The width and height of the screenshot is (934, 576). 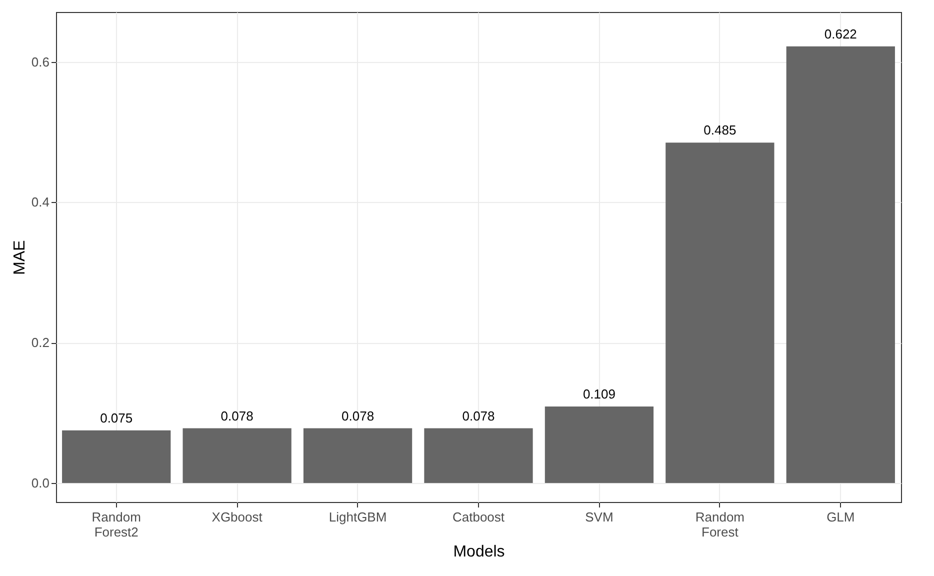 What do you see at coordinates (599, 517) in the screenshot?
I see `x-tick-label: SVM` at bounding box center [599, 517].